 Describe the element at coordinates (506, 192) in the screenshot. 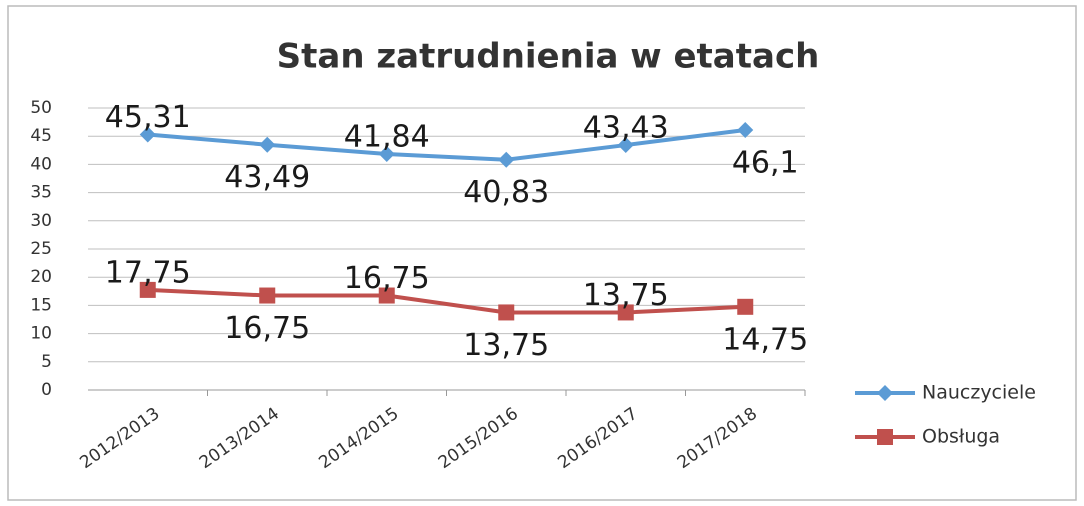

I see `data-label: 40,83` at that location.